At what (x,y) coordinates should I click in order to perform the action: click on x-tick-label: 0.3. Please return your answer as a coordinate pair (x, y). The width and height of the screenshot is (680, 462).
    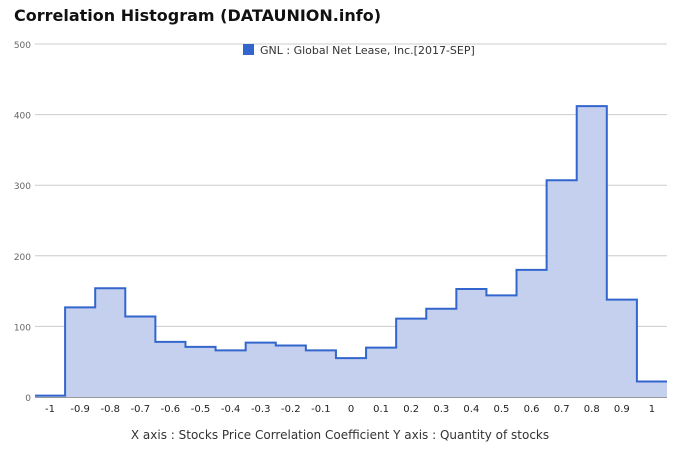
    Looking at the image, I should click on (441, 409).